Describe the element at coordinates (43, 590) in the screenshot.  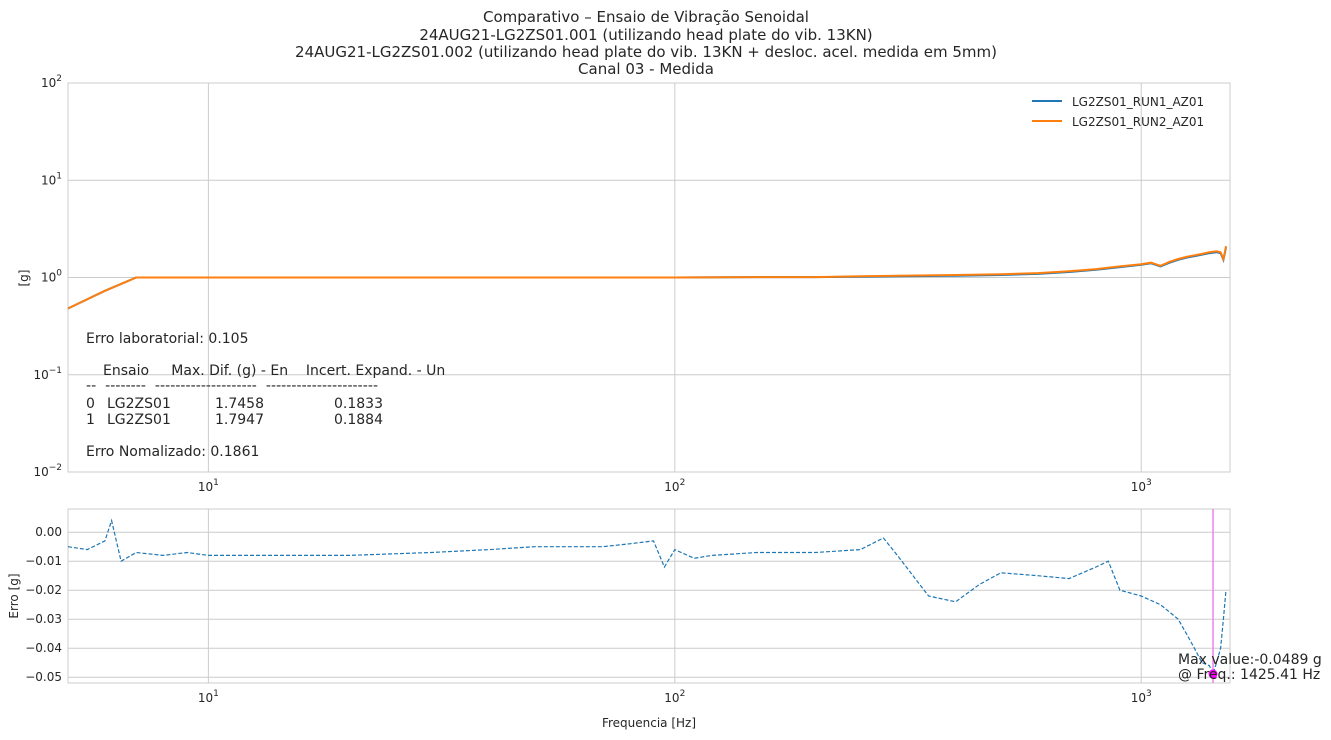
I see `bottom-y-tick-label: −0.02` at that location.